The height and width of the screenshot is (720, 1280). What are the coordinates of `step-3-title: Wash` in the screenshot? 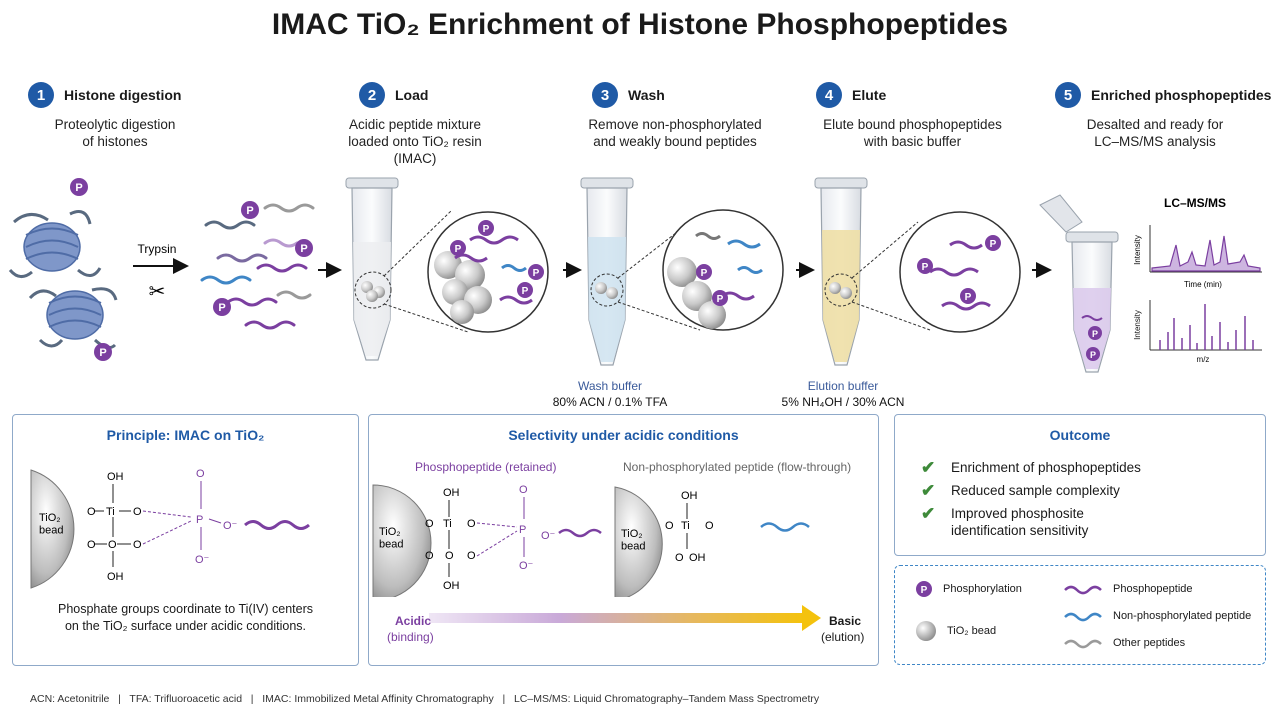 It's located at (646, 95).